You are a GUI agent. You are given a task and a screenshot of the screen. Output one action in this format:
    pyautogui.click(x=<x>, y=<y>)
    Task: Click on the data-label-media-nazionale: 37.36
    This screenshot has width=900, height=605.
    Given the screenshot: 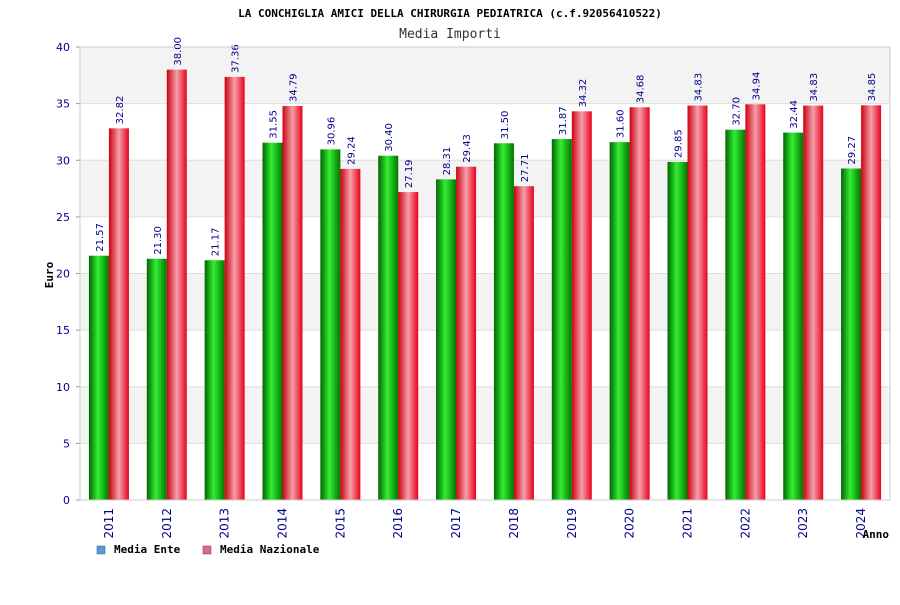 What is the action you would take?
    pyautogui.click(x=236, y=58)
    